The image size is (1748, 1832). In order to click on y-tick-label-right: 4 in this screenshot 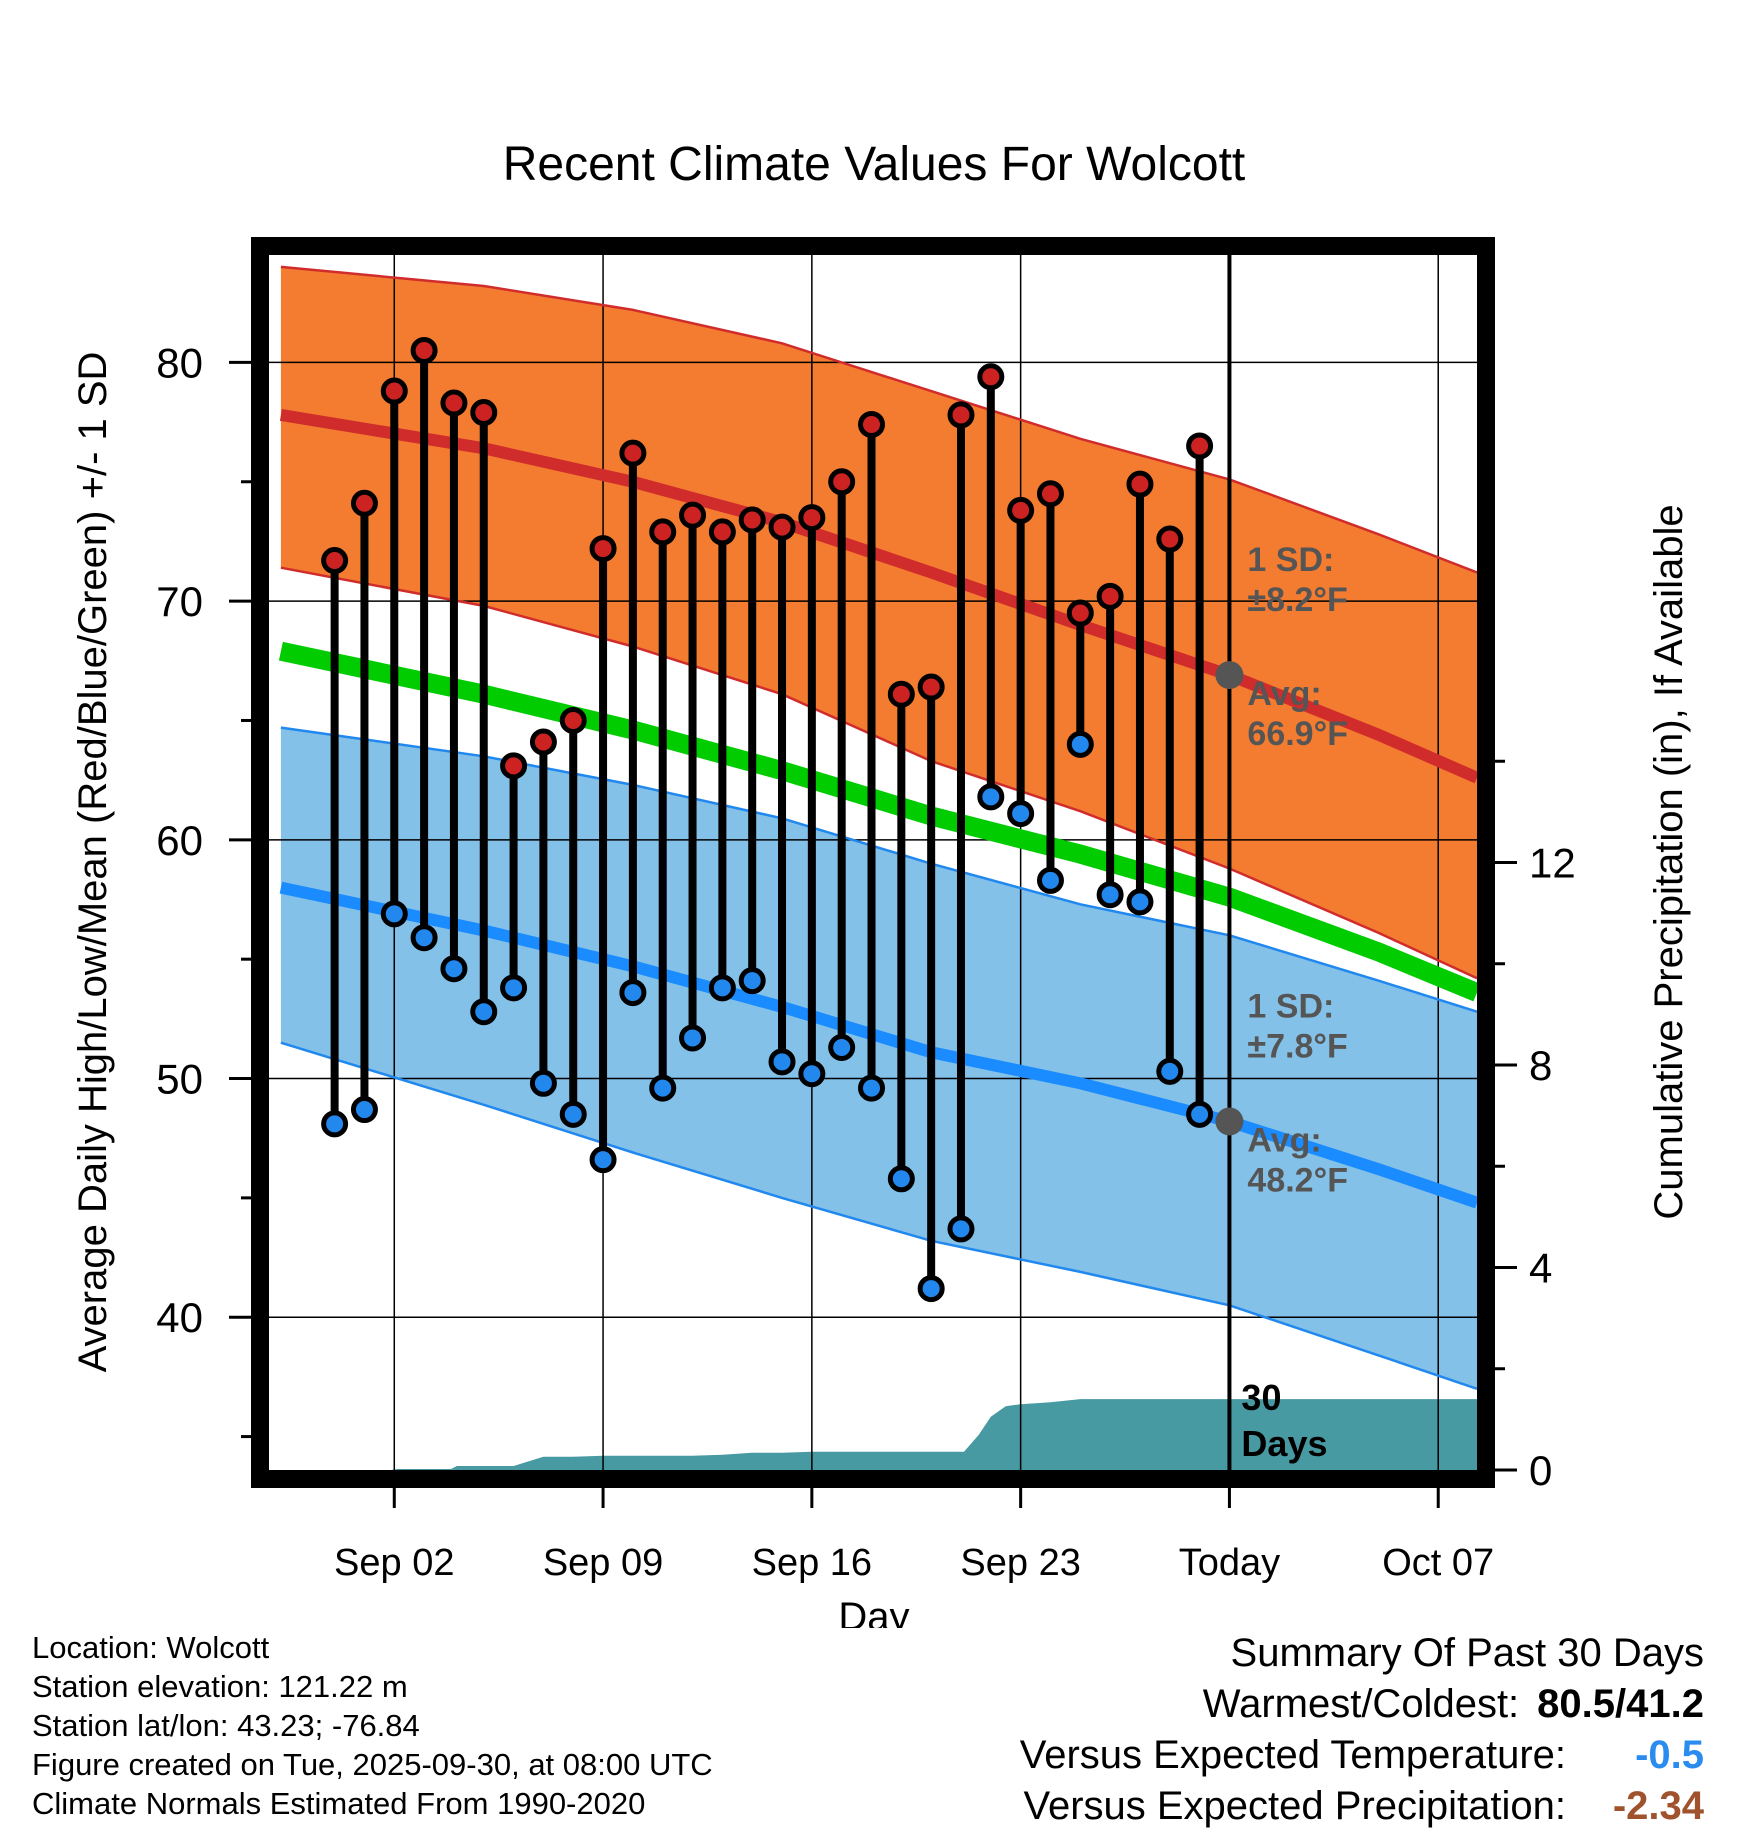, I will do `click(1540, 1268)`.